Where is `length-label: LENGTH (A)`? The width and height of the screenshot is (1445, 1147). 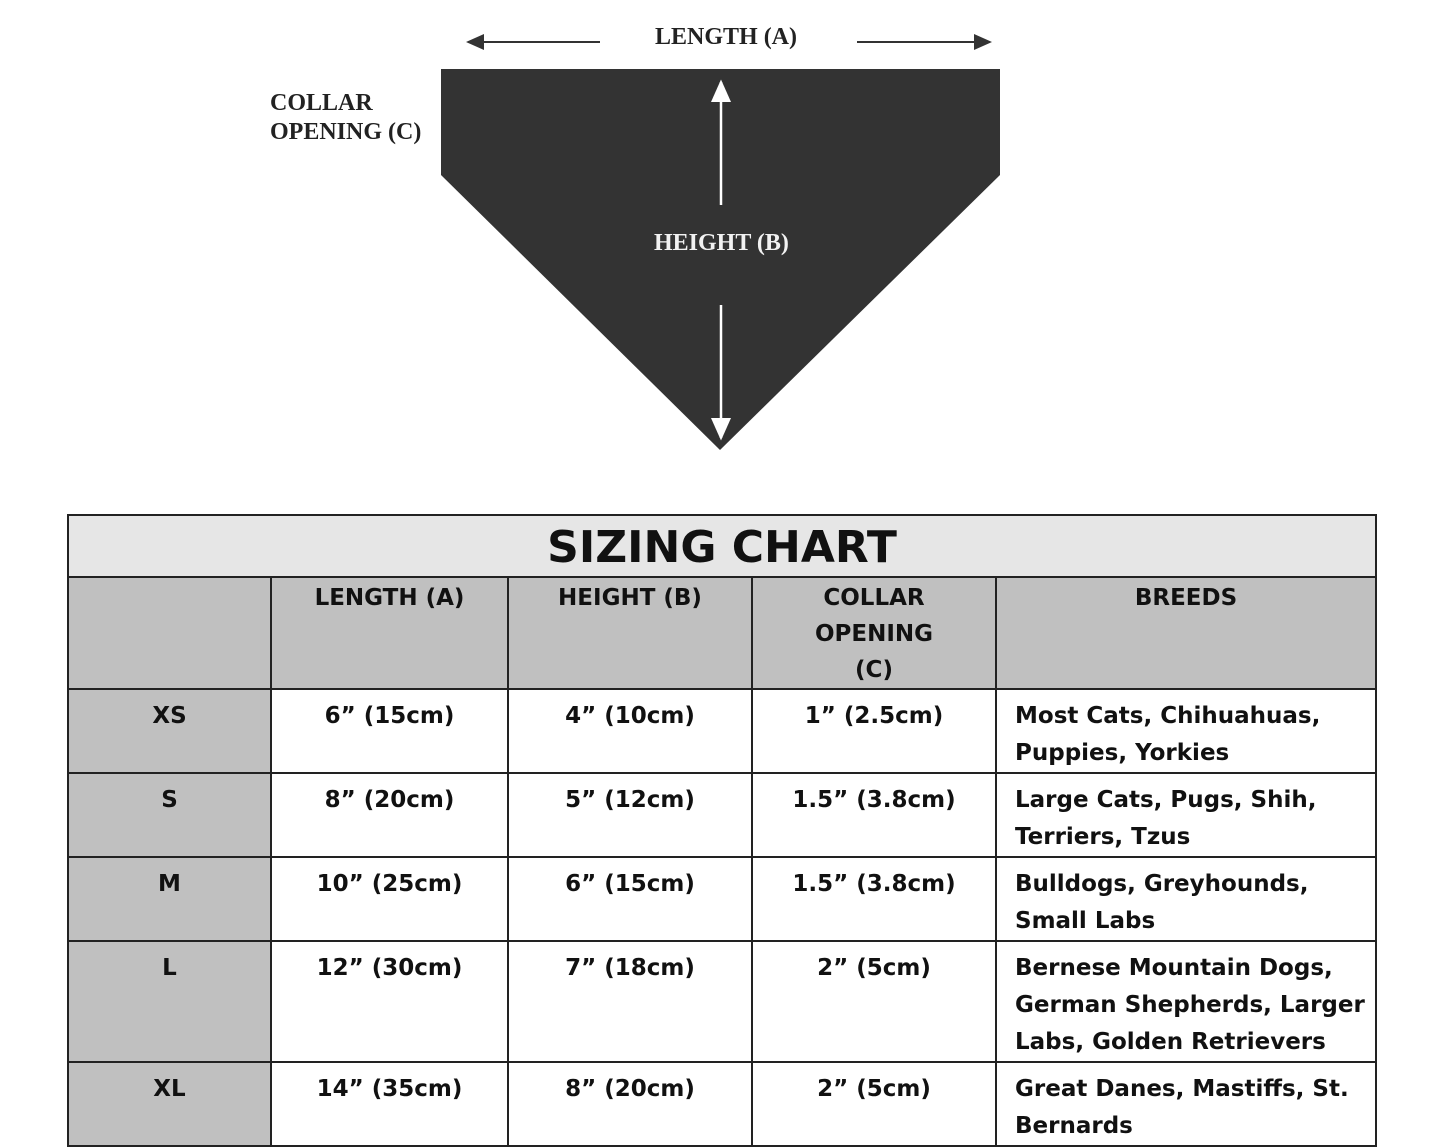
length-label: LENGTH (A) is located at coordinates (726, 37).